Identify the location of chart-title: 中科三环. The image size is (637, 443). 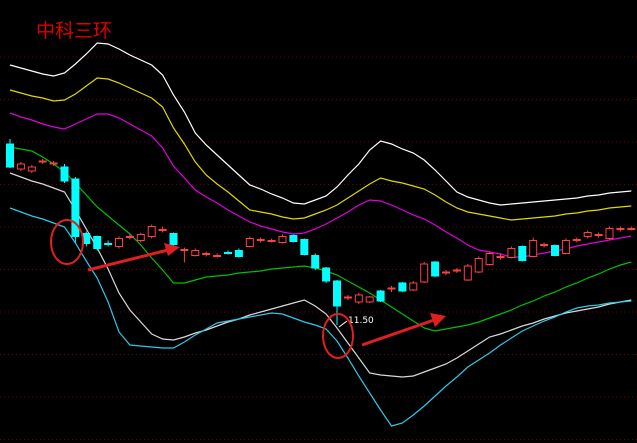
(74, 31).